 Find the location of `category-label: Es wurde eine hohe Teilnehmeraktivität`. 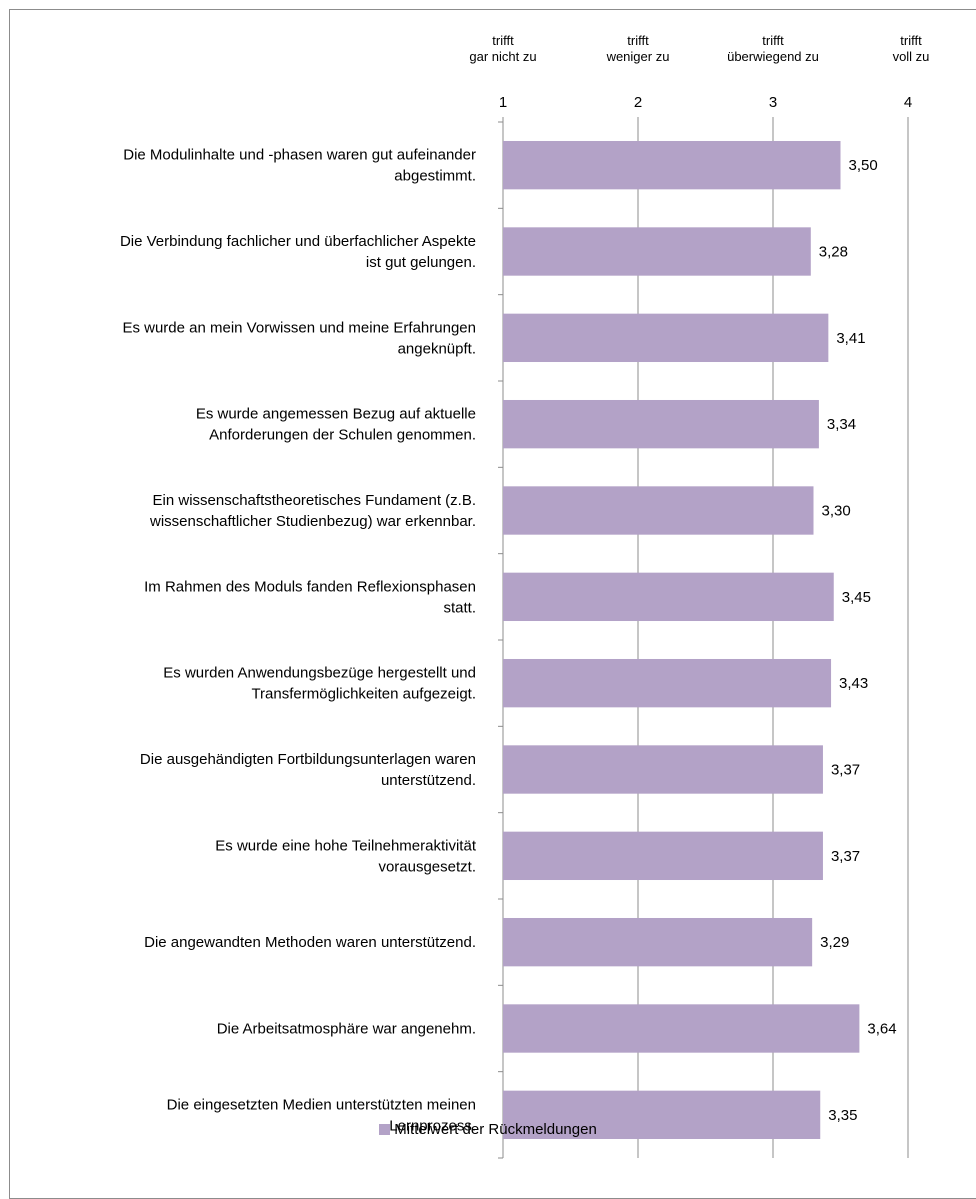

category-label: Es wurde eine hohe Teilnehmeraktivität is located at coordinates (346, 845).